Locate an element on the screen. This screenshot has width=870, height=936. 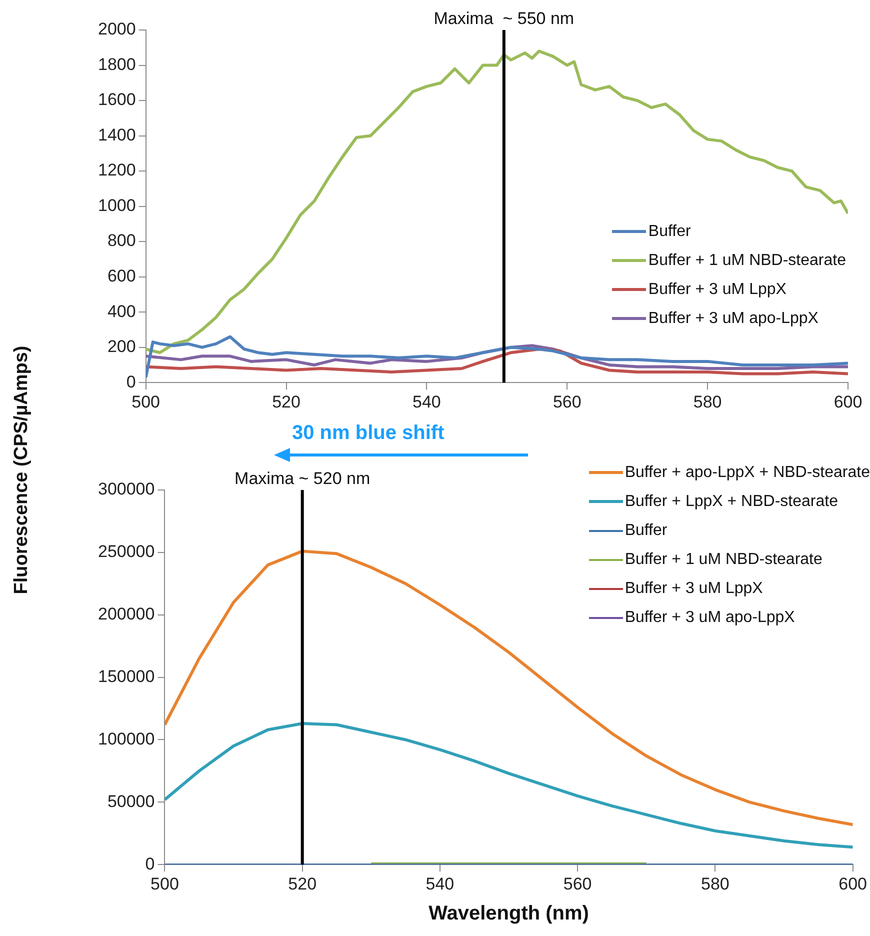
y-tick-label: 250000 is located at coordinates (126, 552).